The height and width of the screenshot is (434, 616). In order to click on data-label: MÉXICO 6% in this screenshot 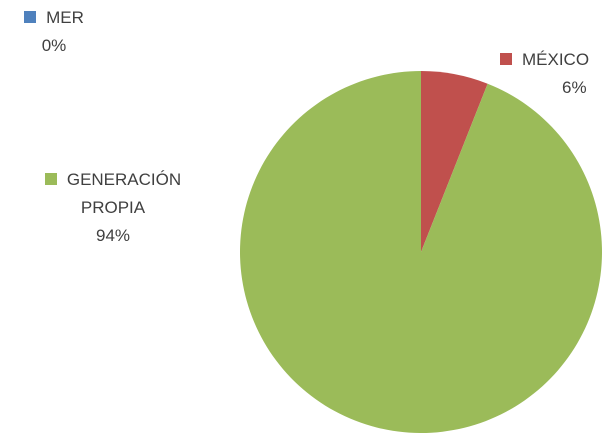, I will do `click(558, 74)`.